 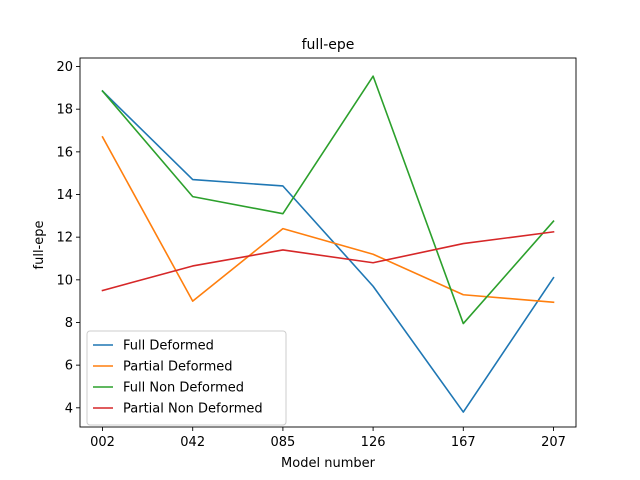 What do you see at coordinates (373, 442) in the screenshot?
I see `x-tick-label: 126` at bounding box center [373, 442].